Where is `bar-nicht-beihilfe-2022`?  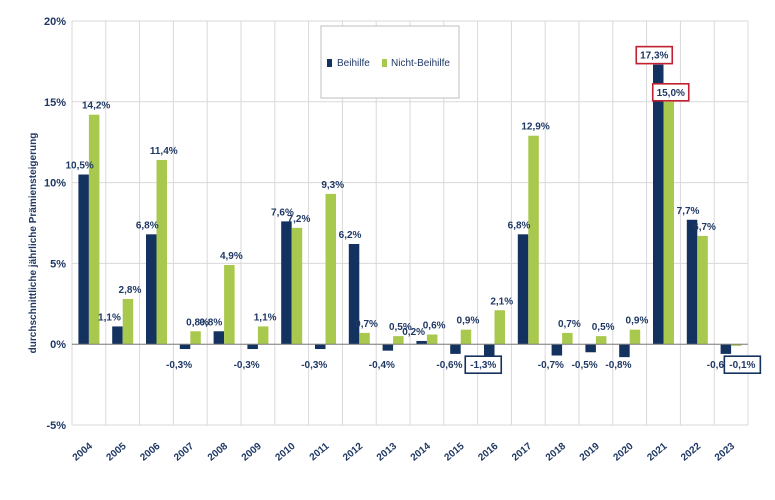
bar-nicht-beihilfe-2022 is located at coordinates (702, 290).